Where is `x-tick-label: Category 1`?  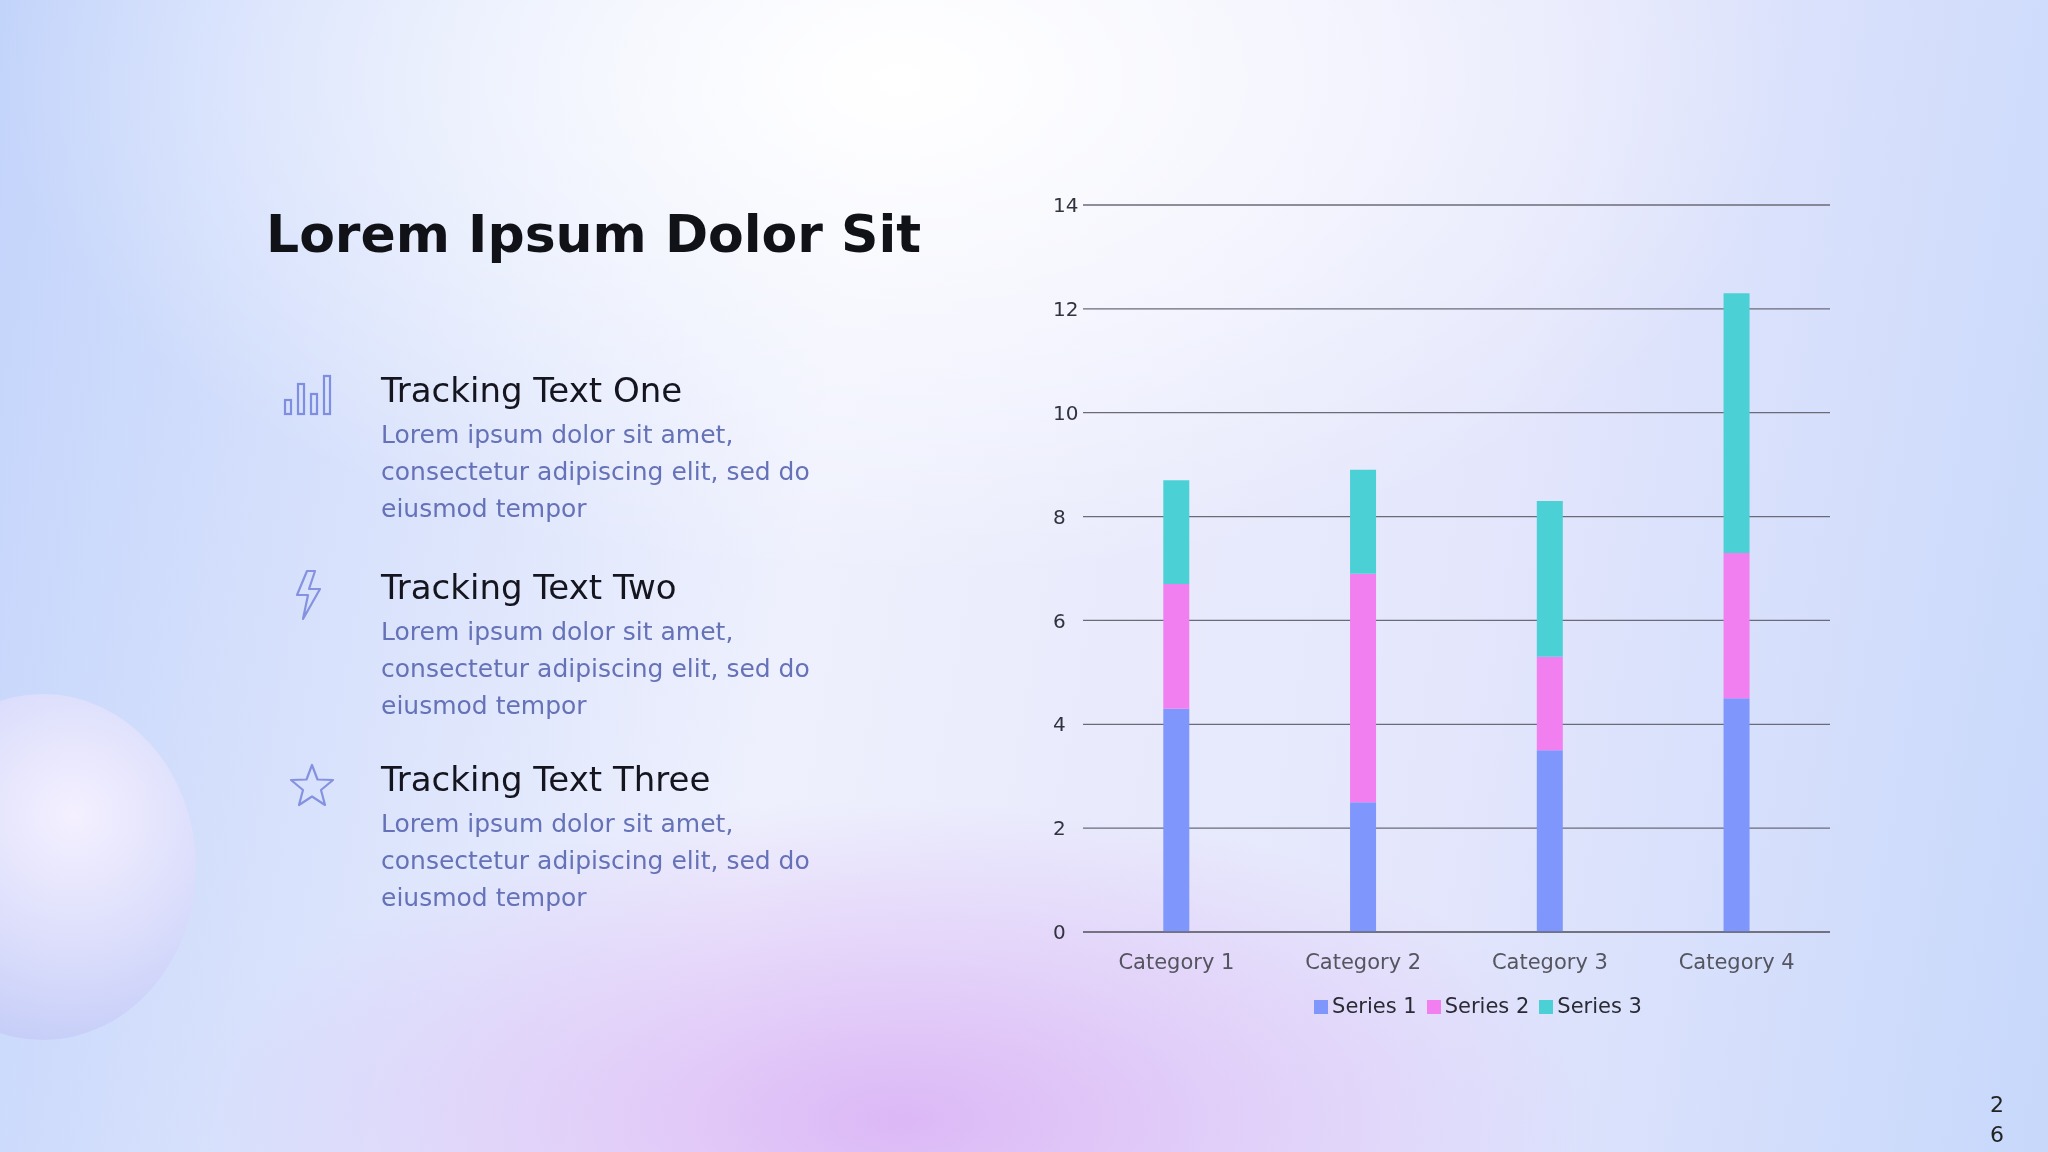
x-tick-label: Category 1 is located at coordinates (1176, 961).